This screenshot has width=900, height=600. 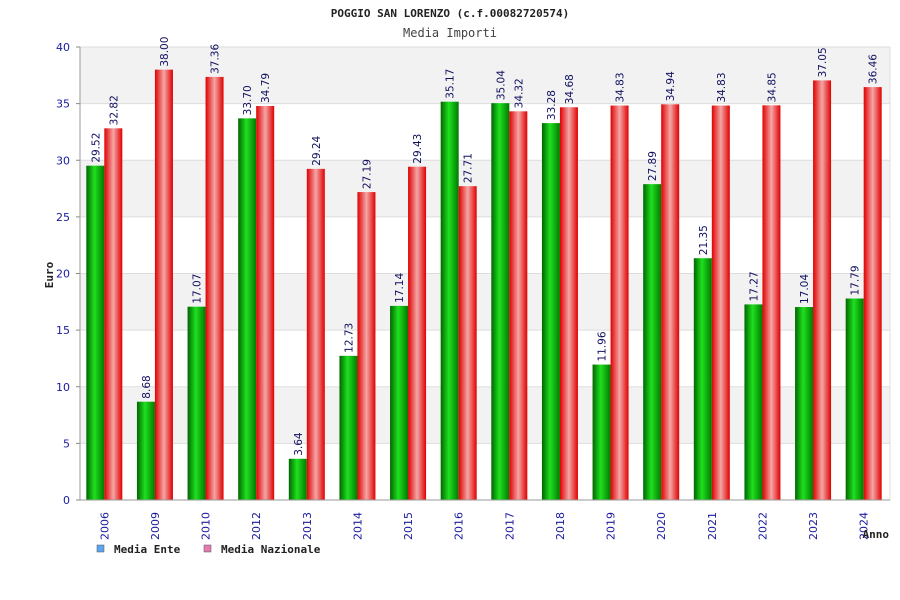 I want to click on data-label-media-ente: 17.04, so click(x=805, y=289).